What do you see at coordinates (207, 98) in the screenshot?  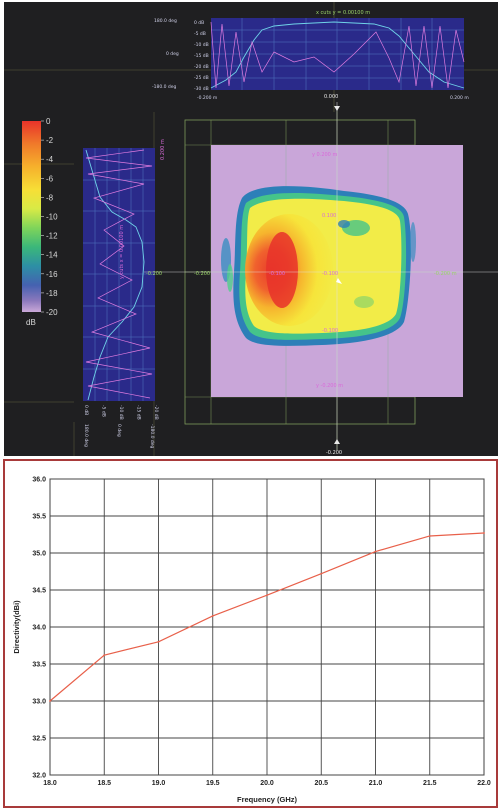 I see `top-trace-x-left: -0.200 m` at bounding box center [207, 98].